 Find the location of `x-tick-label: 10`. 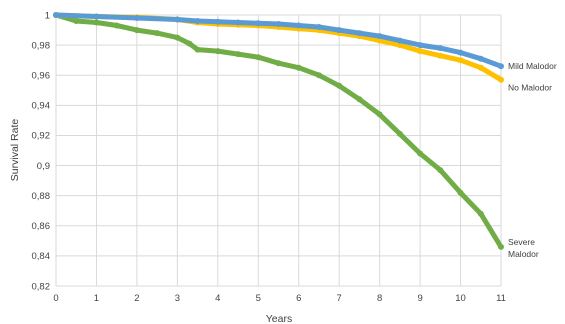

x-tick-label: 10 is located at coordinates (460, 298).